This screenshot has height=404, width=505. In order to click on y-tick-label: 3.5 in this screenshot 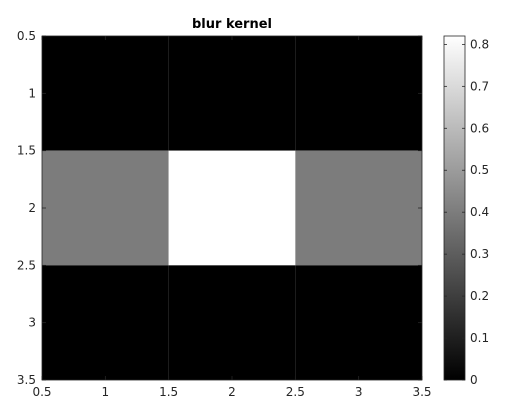, I will do `click(26, 380)`.